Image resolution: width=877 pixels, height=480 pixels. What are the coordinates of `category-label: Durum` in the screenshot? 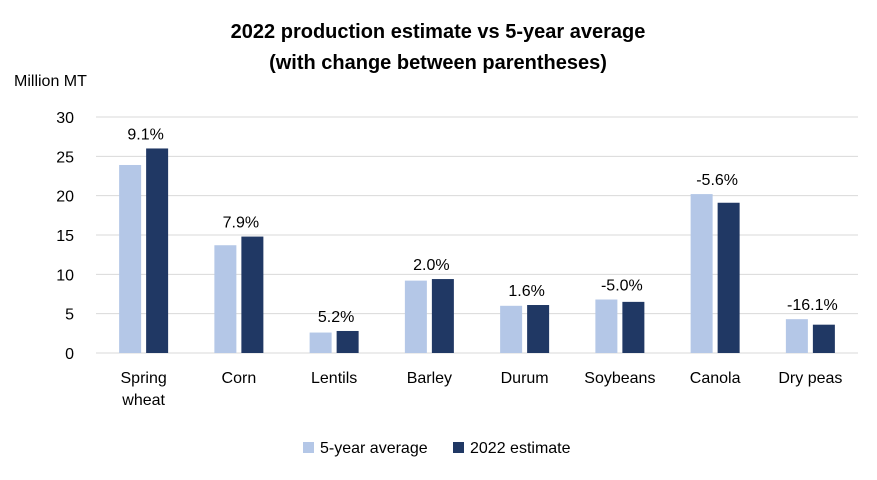 It's located at (525, 378).